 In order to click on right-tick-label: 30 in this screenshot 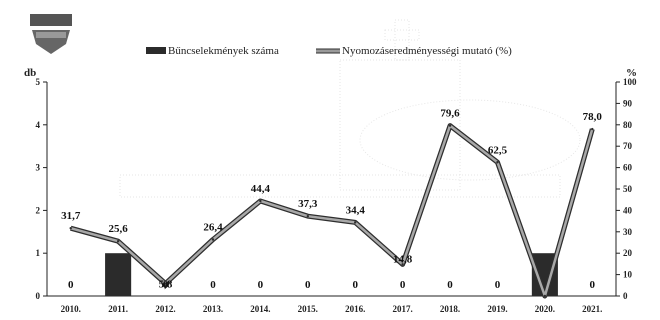, I will do `click(628, 232)`.